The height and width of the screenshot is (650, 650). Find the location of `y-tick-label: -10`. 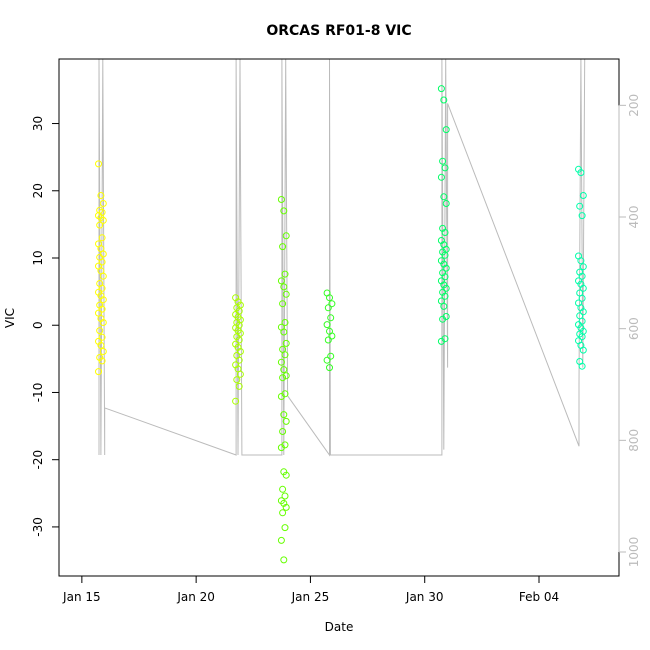

y-tick-label: -10 is located at coordinates (38, 393).